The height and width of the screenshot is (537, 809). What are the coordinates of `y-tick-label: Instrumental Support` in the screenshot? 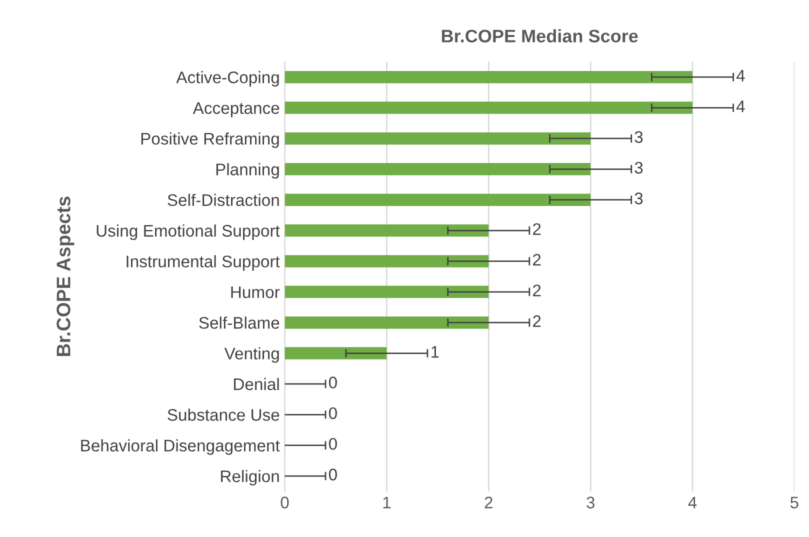 It's located at (203, 263).